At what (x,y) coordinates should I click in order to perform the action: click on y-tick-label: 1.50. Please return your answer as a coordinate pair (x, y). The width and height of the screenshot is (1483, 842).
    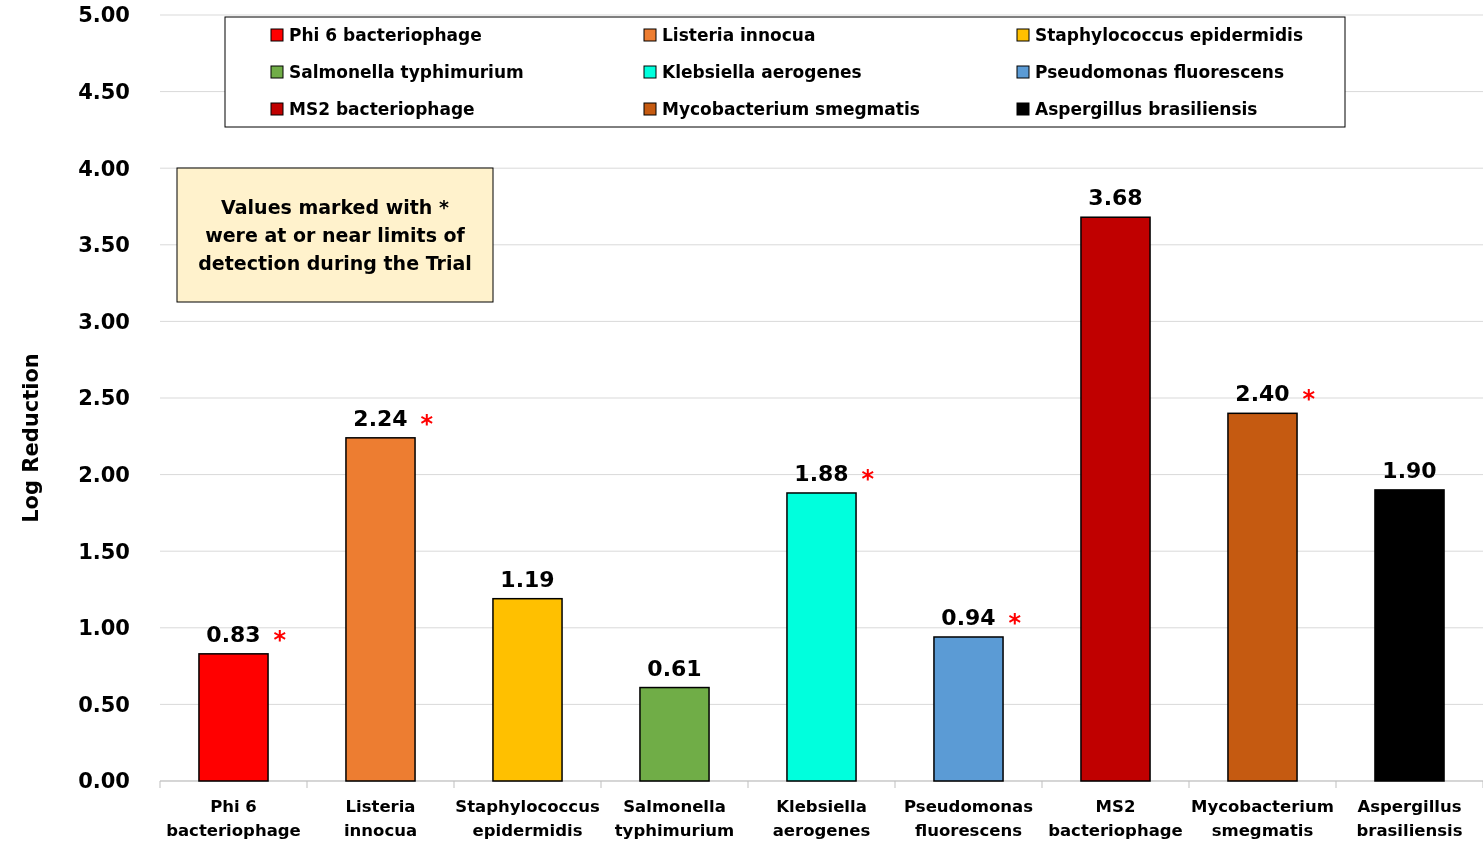
    Looking at the image, I should click on (104, 551).